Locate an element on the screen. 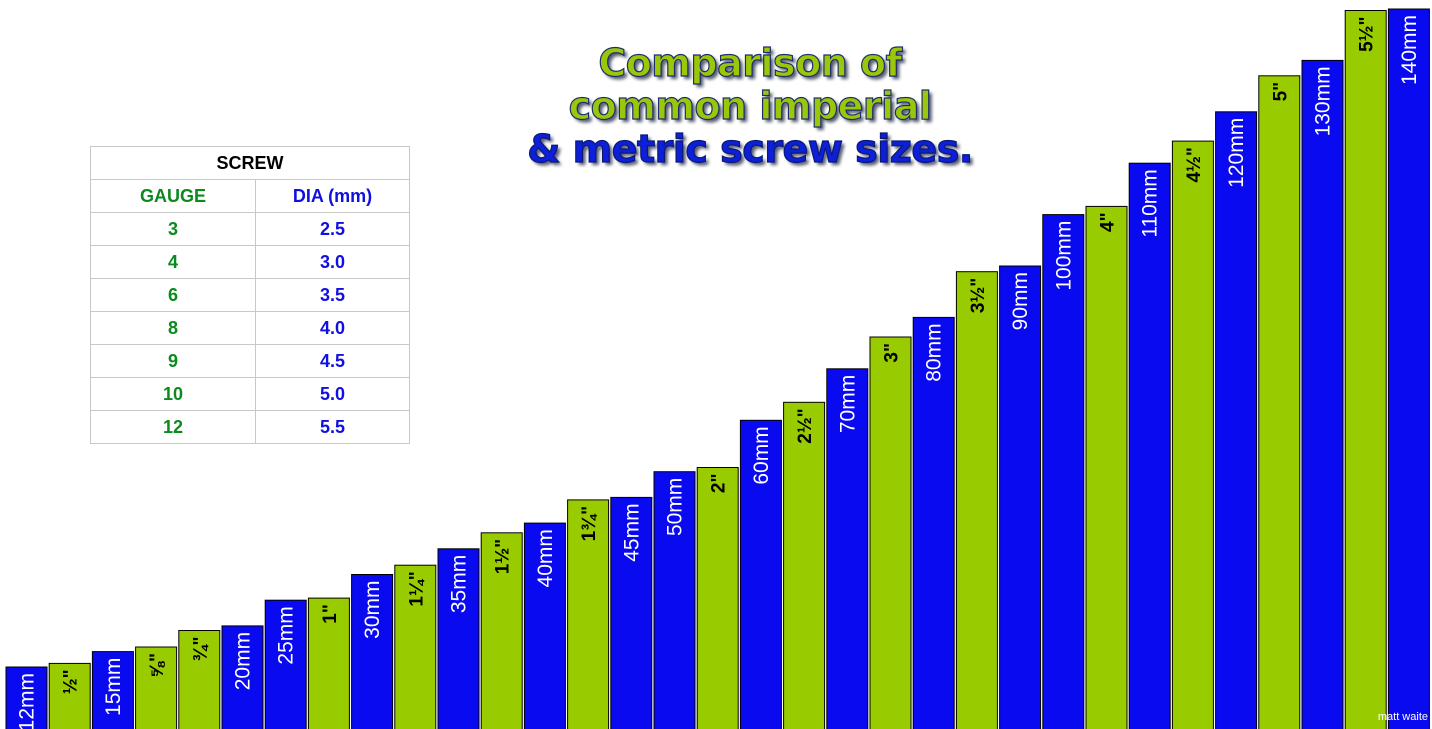  table-row: 3 2.5 is located at coordinates (250, 229).